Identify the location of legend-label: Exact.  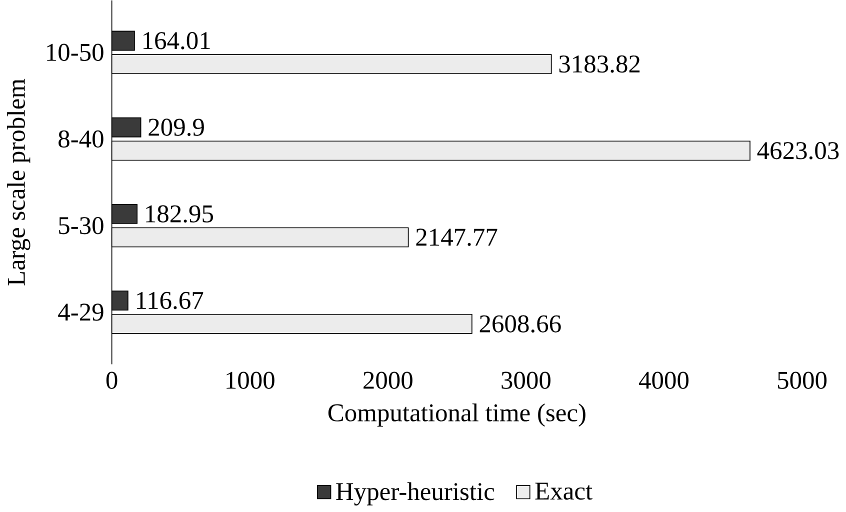
(563, 491).